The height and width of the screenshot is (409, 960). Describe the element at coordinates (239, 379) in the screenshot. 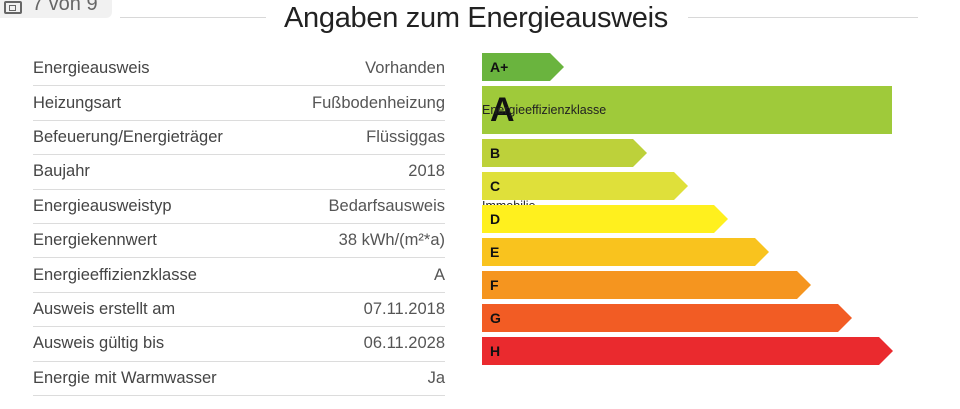

I see `table-row: Energie mit Warmwasser Ja` at that location.